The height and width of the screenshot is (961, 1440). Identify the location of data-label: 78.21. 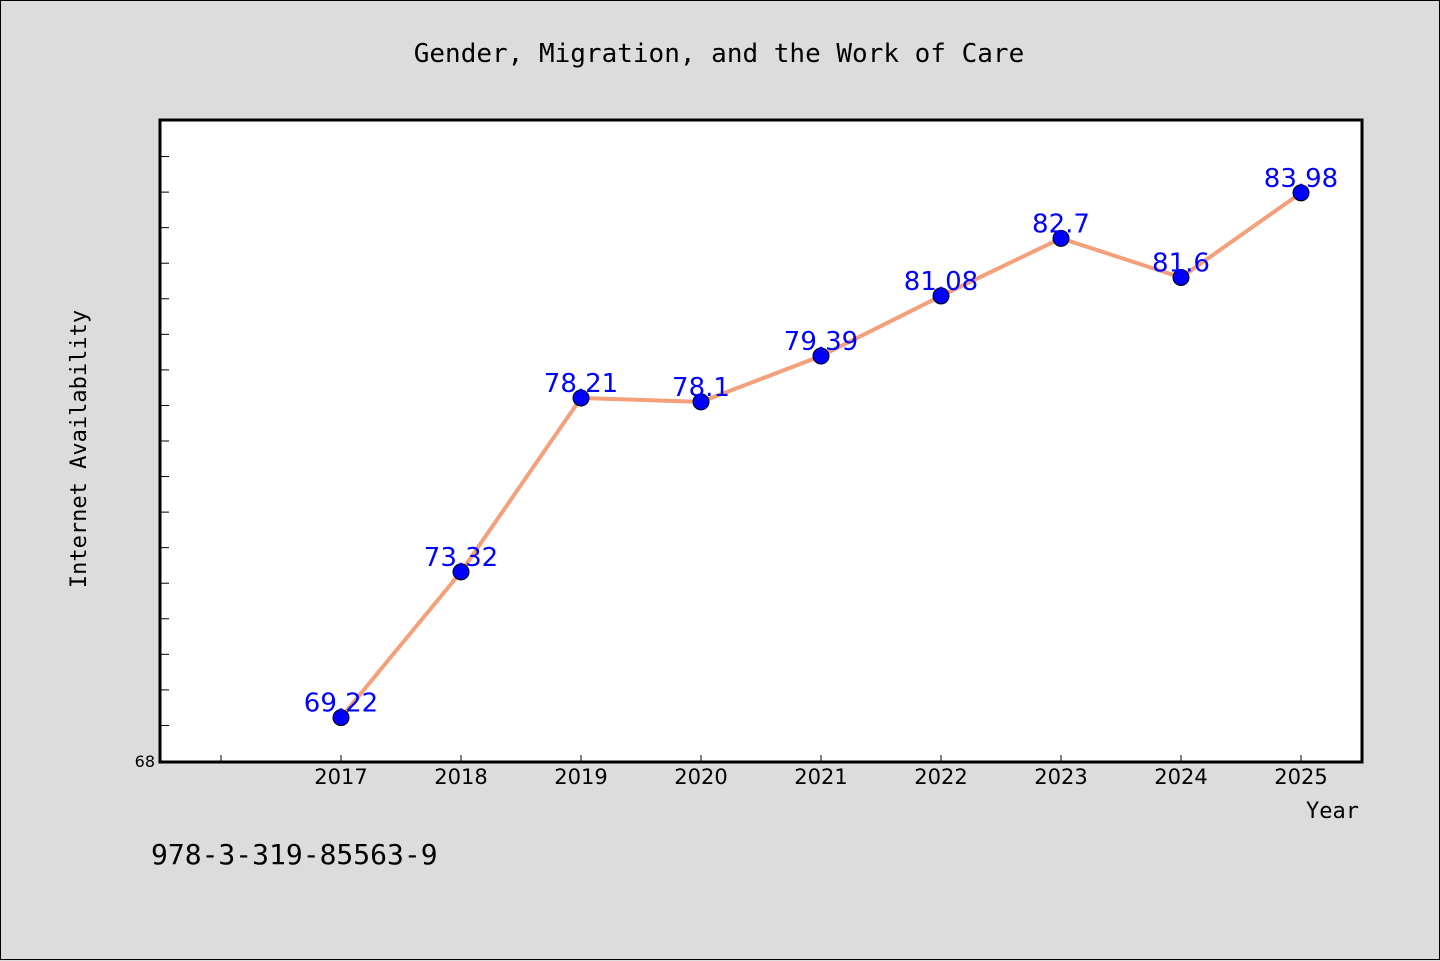
(581, 384).